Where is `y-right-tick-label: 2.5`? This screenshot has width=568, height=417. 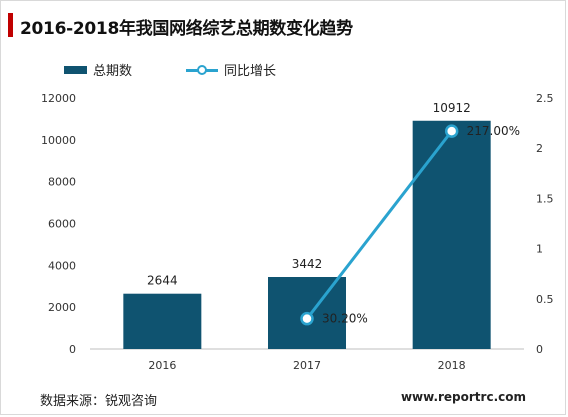
y-right-tick-label: 2.5 is located at coordinates (545, 98).